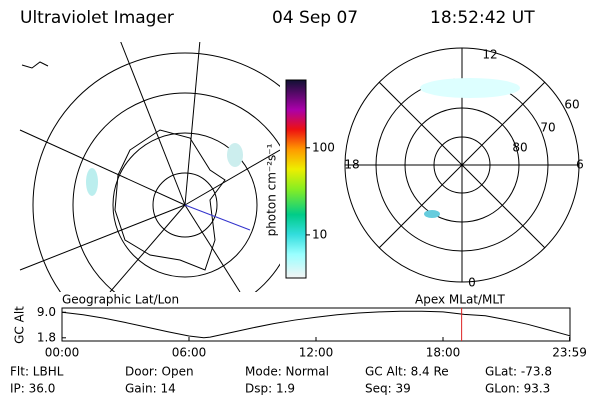 The image size is (600, 400). Describe the element at coordinates (46, 337) in the screenshot. I see `y-tick-label: 1.8` at that location.